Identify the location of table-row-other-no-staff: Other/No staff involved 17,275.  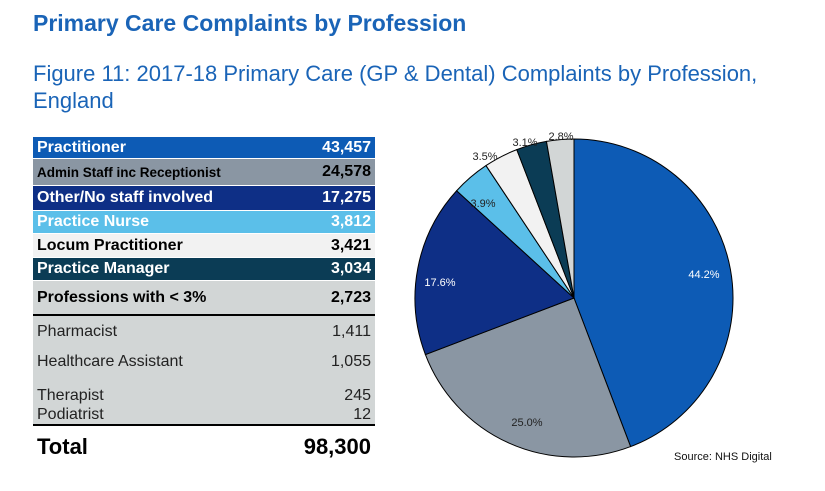
(204, 198).